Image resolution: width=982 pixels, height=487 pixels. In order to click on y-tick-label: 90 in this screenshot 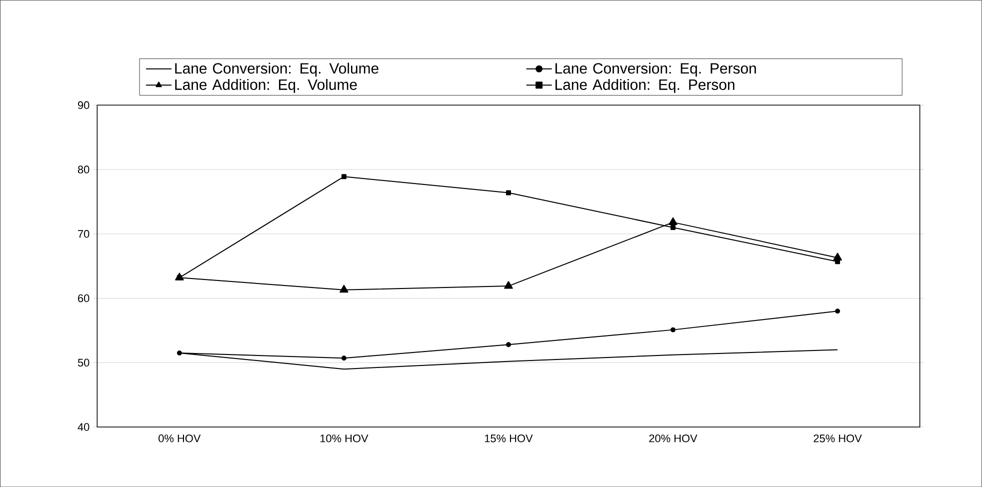, I will do `click(84, 105)`.